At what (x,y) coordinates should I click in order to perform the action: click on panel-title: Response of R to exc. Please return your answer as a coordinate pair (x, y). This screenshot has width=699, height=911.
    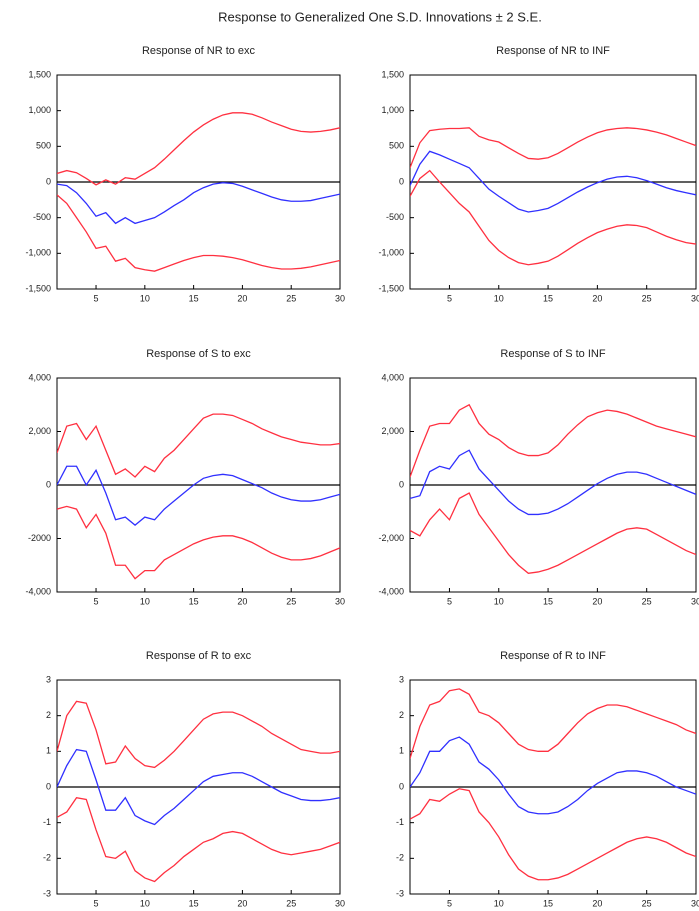
    Looking at the image, I should click on (199, 656).